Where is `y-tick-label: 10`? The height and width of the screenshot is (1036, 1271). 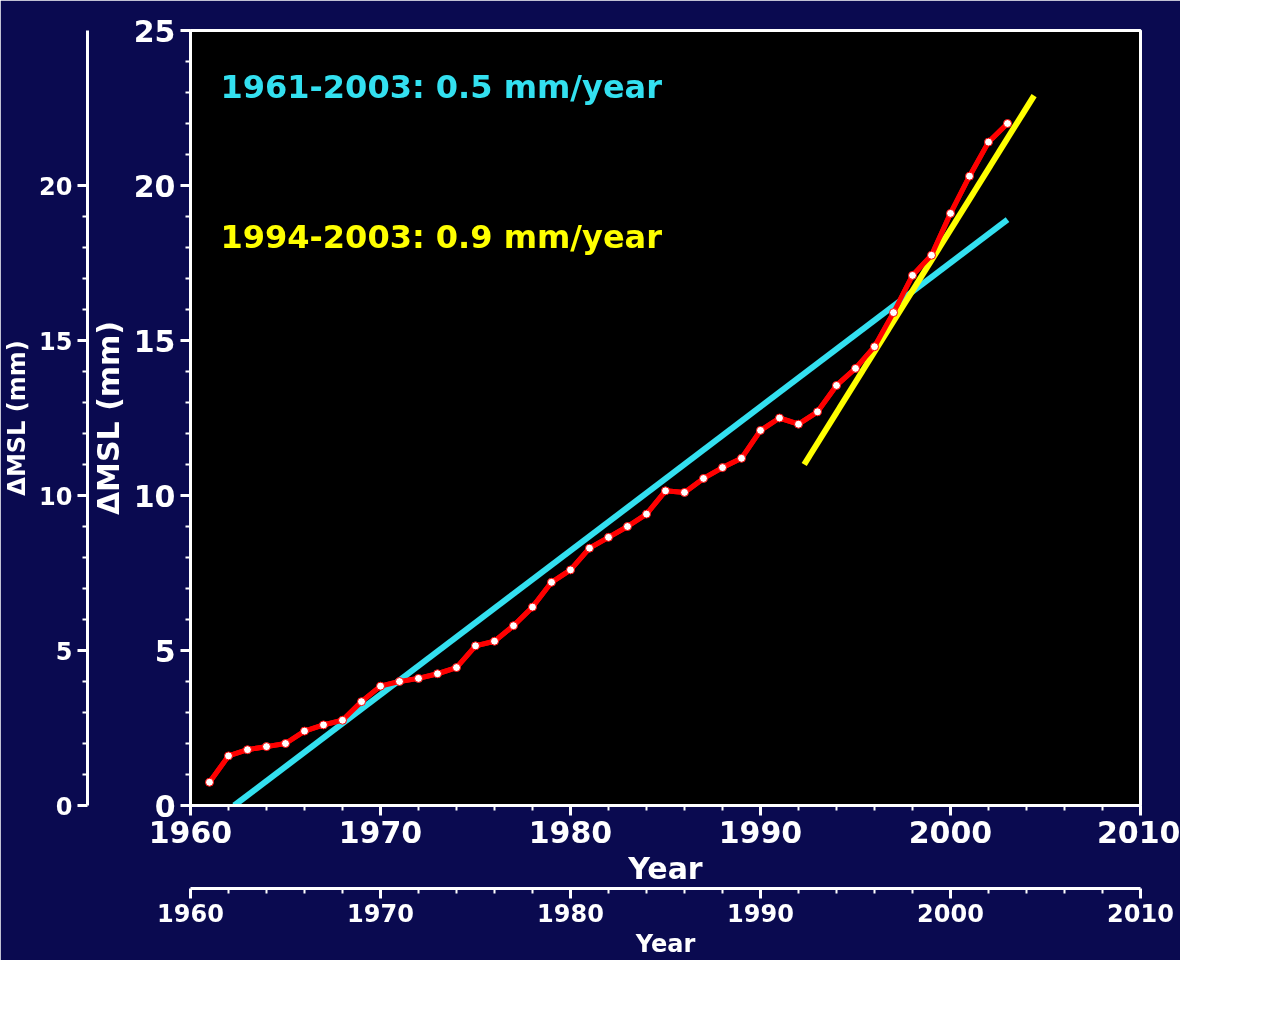
y-tick-label: 10 is located at coordinates (154, 496).